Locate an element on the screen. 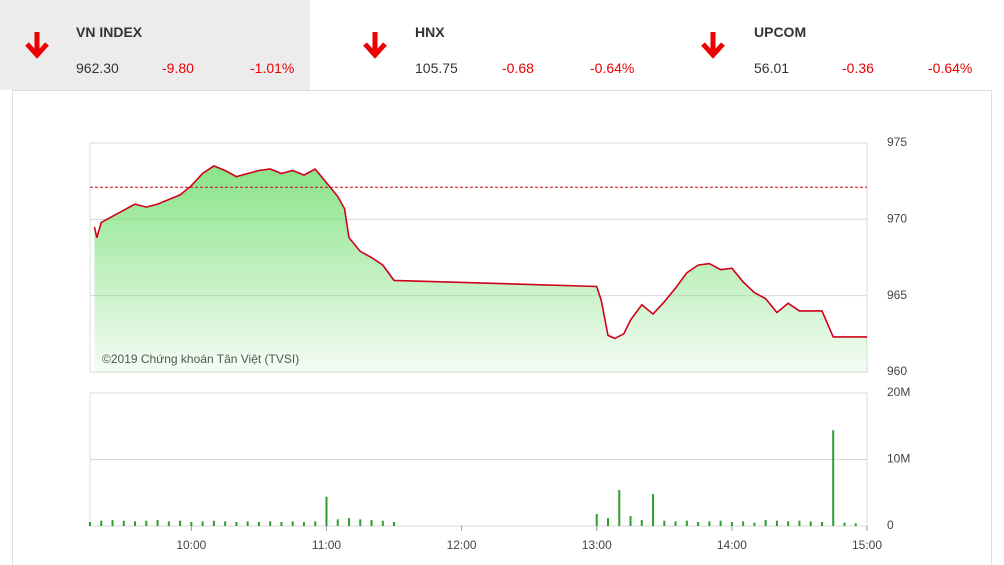 Image resolution: width=1004 pixels, height=565 pixels. index-name: VN INDEX is located at coordinates (109, 32).